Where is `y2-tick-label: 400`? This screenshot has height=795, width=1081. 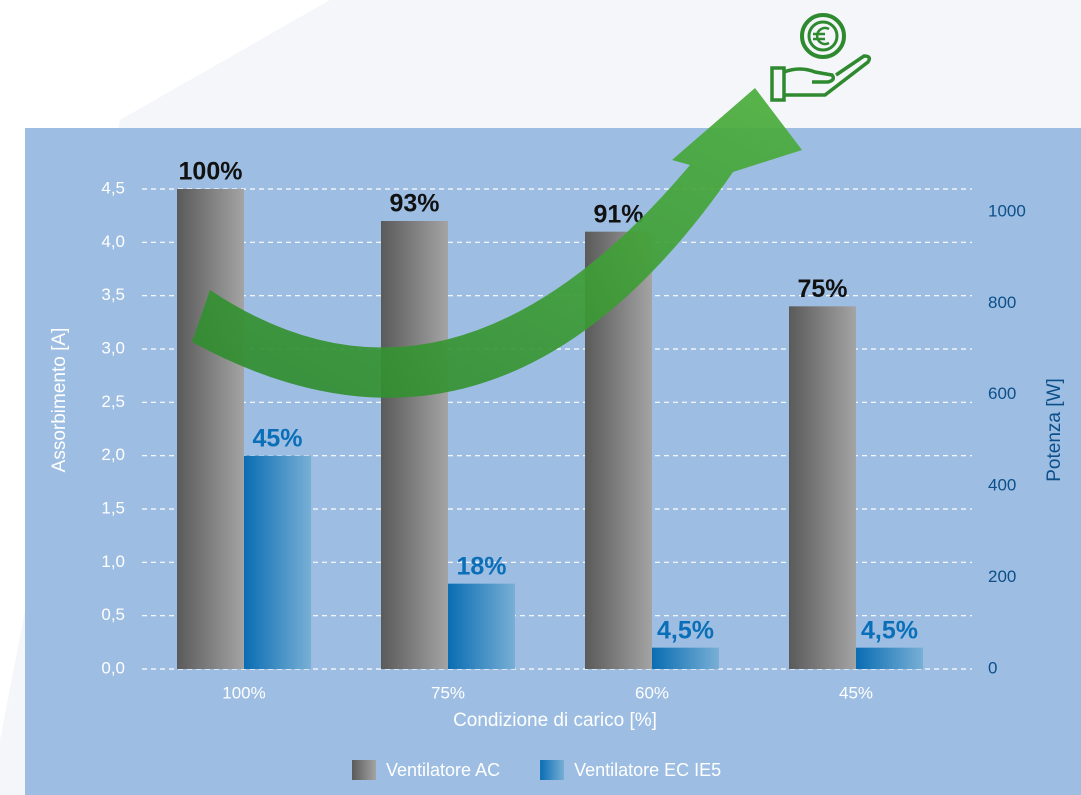 y2-tick-label: 400 is located at coordinates (1002, 485).